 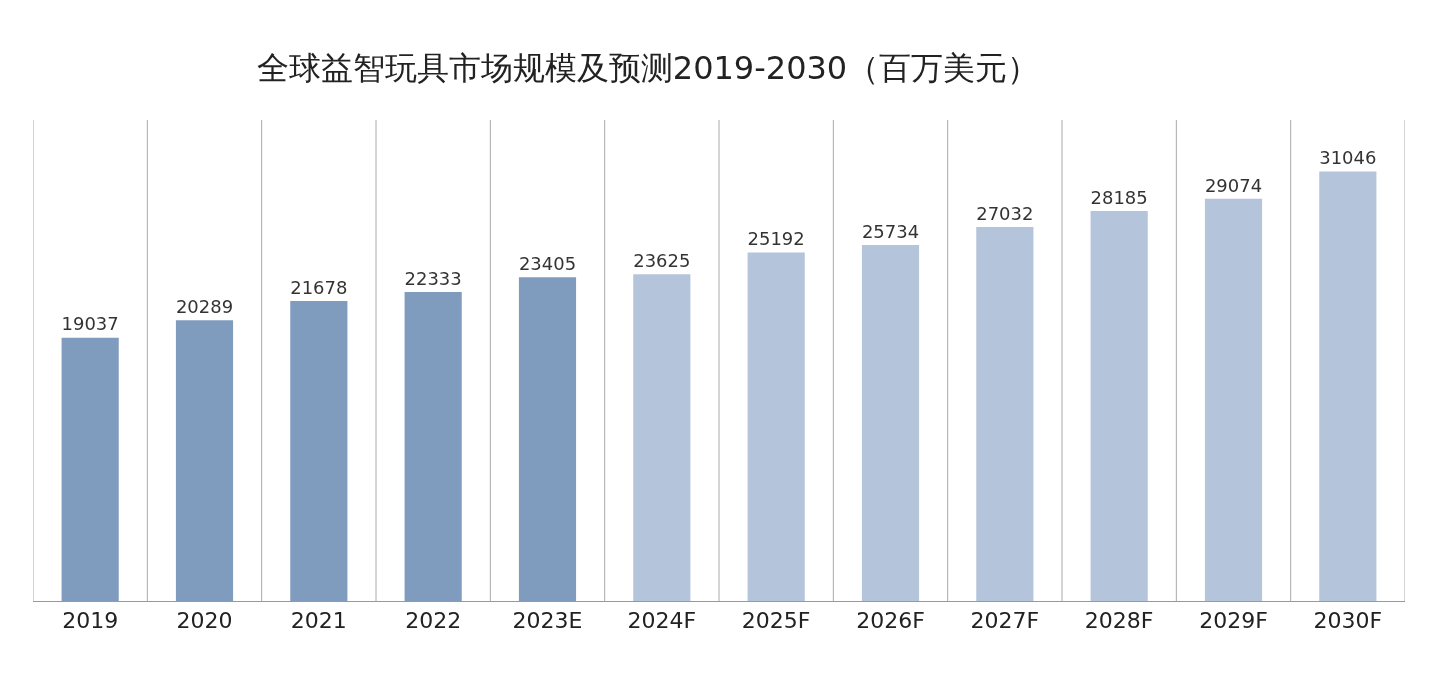 I want to click on x-tick-label: 2024F, so click(x=662, y=621).